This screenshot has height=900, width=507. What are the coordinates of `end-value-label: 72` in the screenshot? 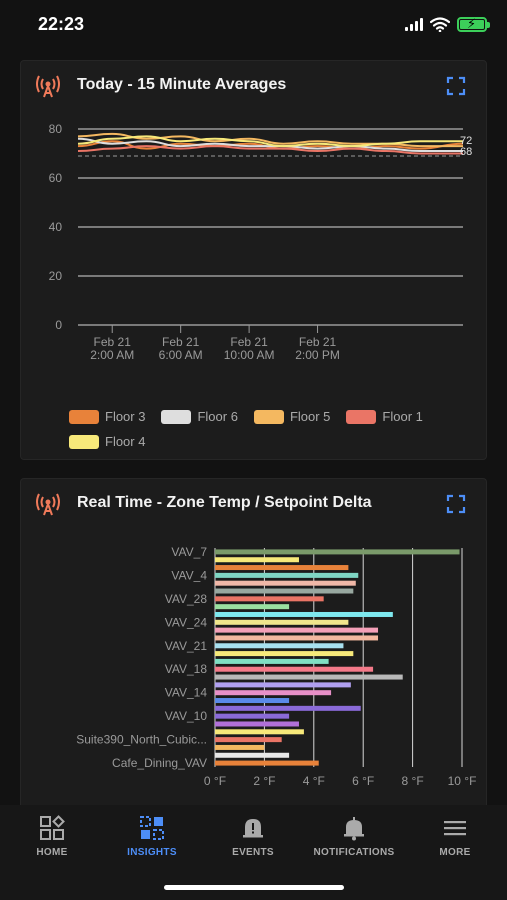 It's located at (466, 141).